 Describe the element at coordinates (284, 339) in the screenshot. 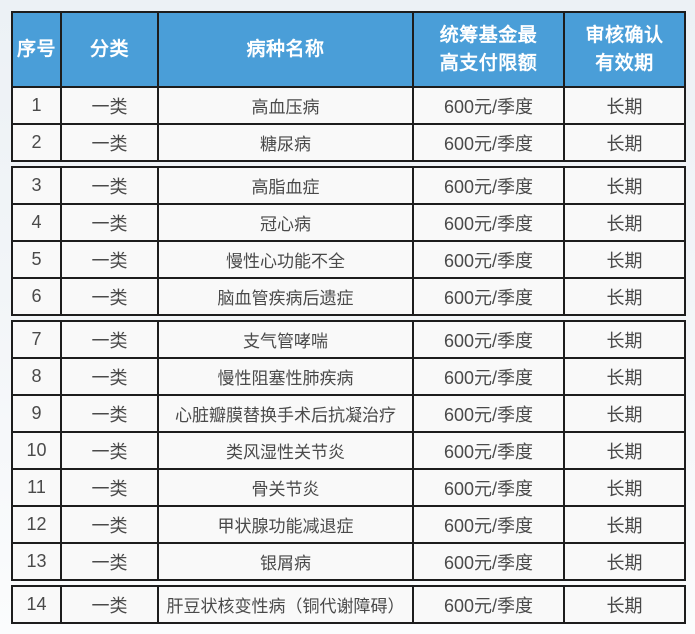

I see `cell-disease: 支气管哮喘` at that location.